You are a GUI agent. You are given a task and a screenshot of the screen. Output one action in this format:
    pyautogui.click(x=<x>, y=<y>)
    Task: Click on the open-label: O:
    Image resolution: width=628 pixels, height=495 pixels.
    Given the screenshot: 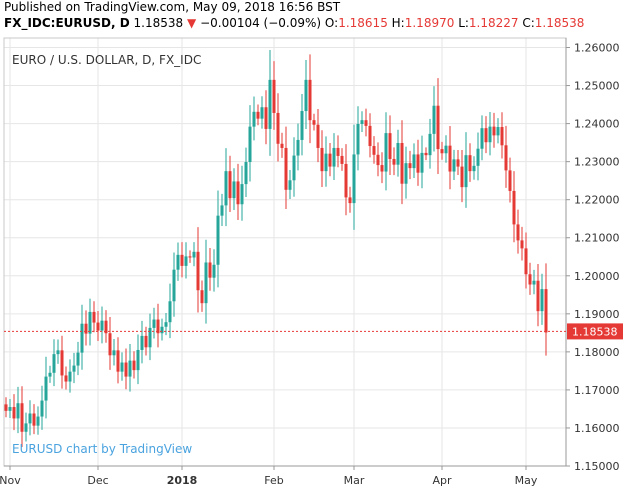 What is the action you would take?
    pyautogui.click(x=331, y=23)
    